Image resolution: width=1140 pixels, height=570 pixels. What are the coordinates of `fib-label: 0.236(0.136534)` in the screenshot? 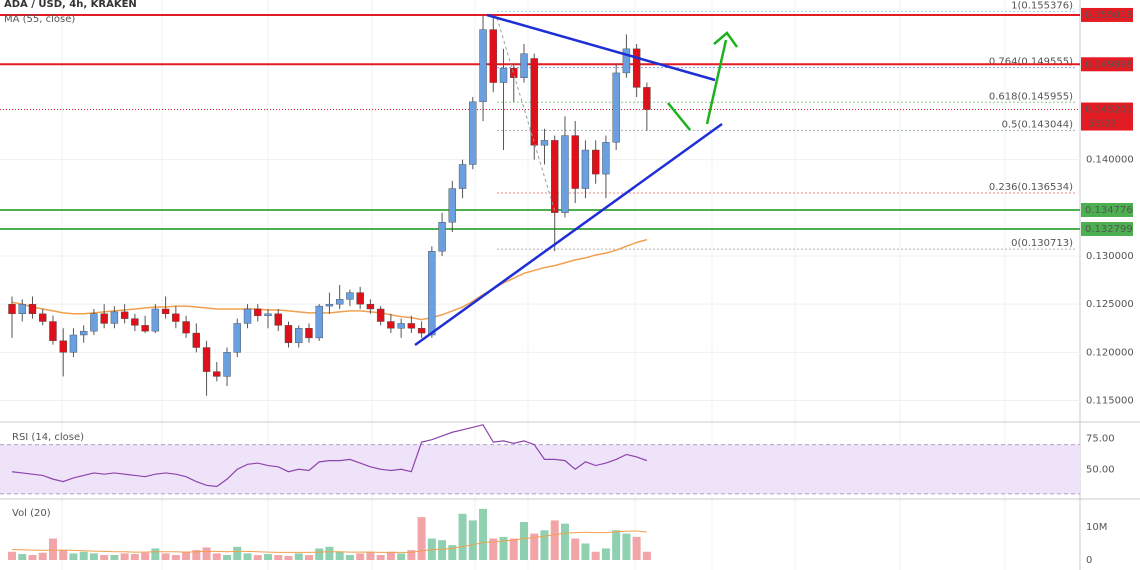 It's located at (1031, 187).